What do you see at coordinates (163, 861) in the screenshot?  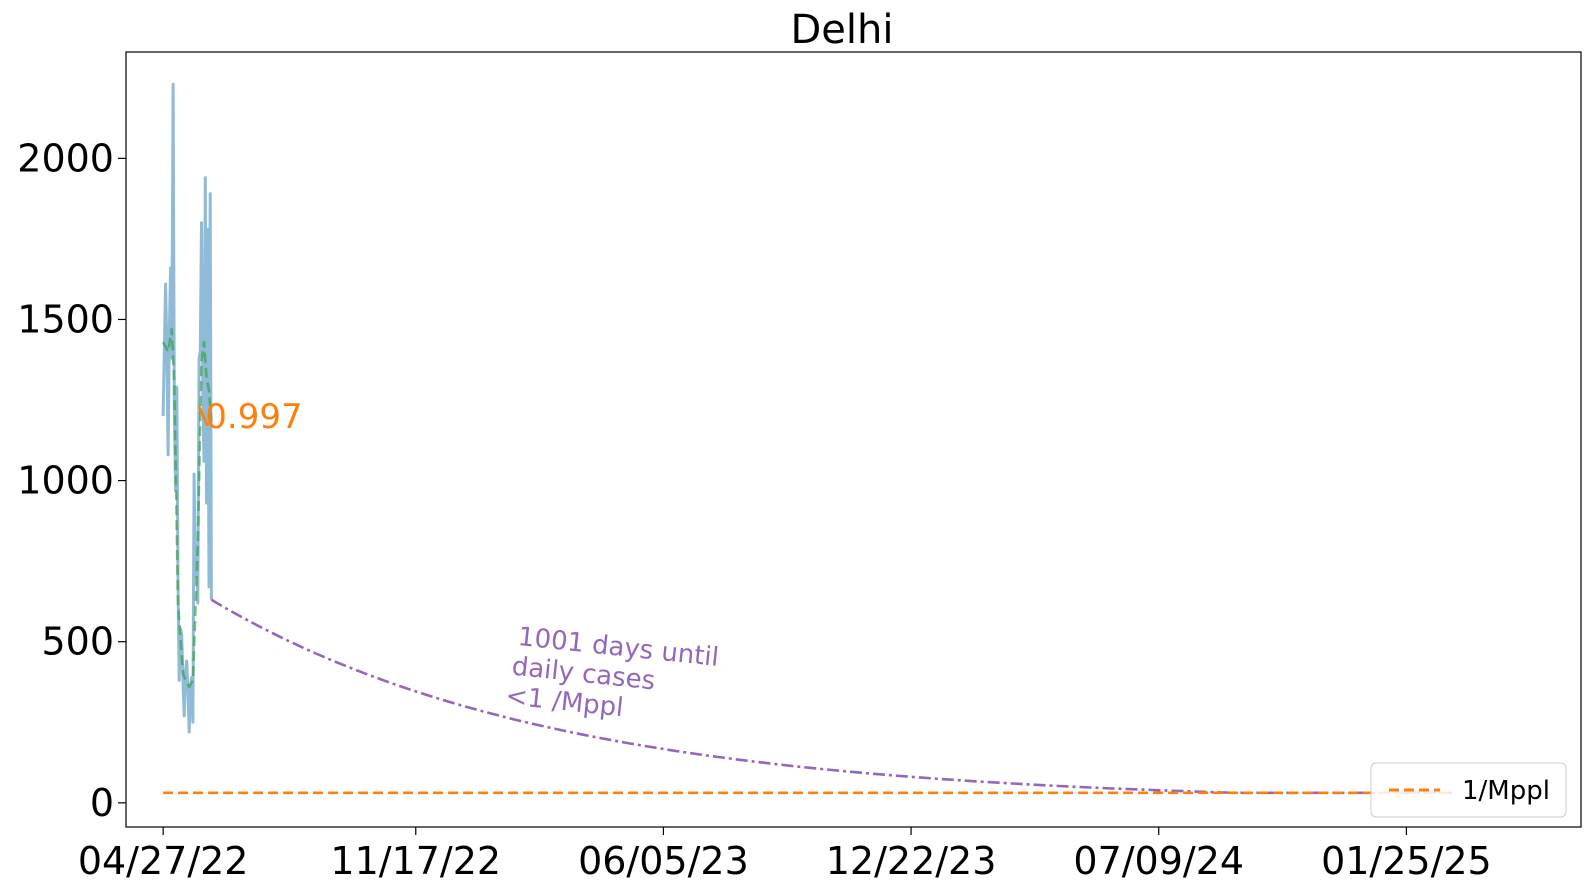 I see `x-tick-label: 04/27/22` at bounding box center [163, 861].